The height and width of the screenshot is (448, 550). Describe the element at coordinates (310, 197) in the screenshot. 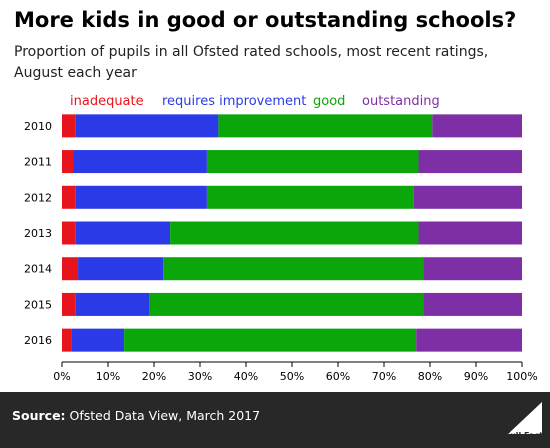

I see `bar-2012-good` at that location.